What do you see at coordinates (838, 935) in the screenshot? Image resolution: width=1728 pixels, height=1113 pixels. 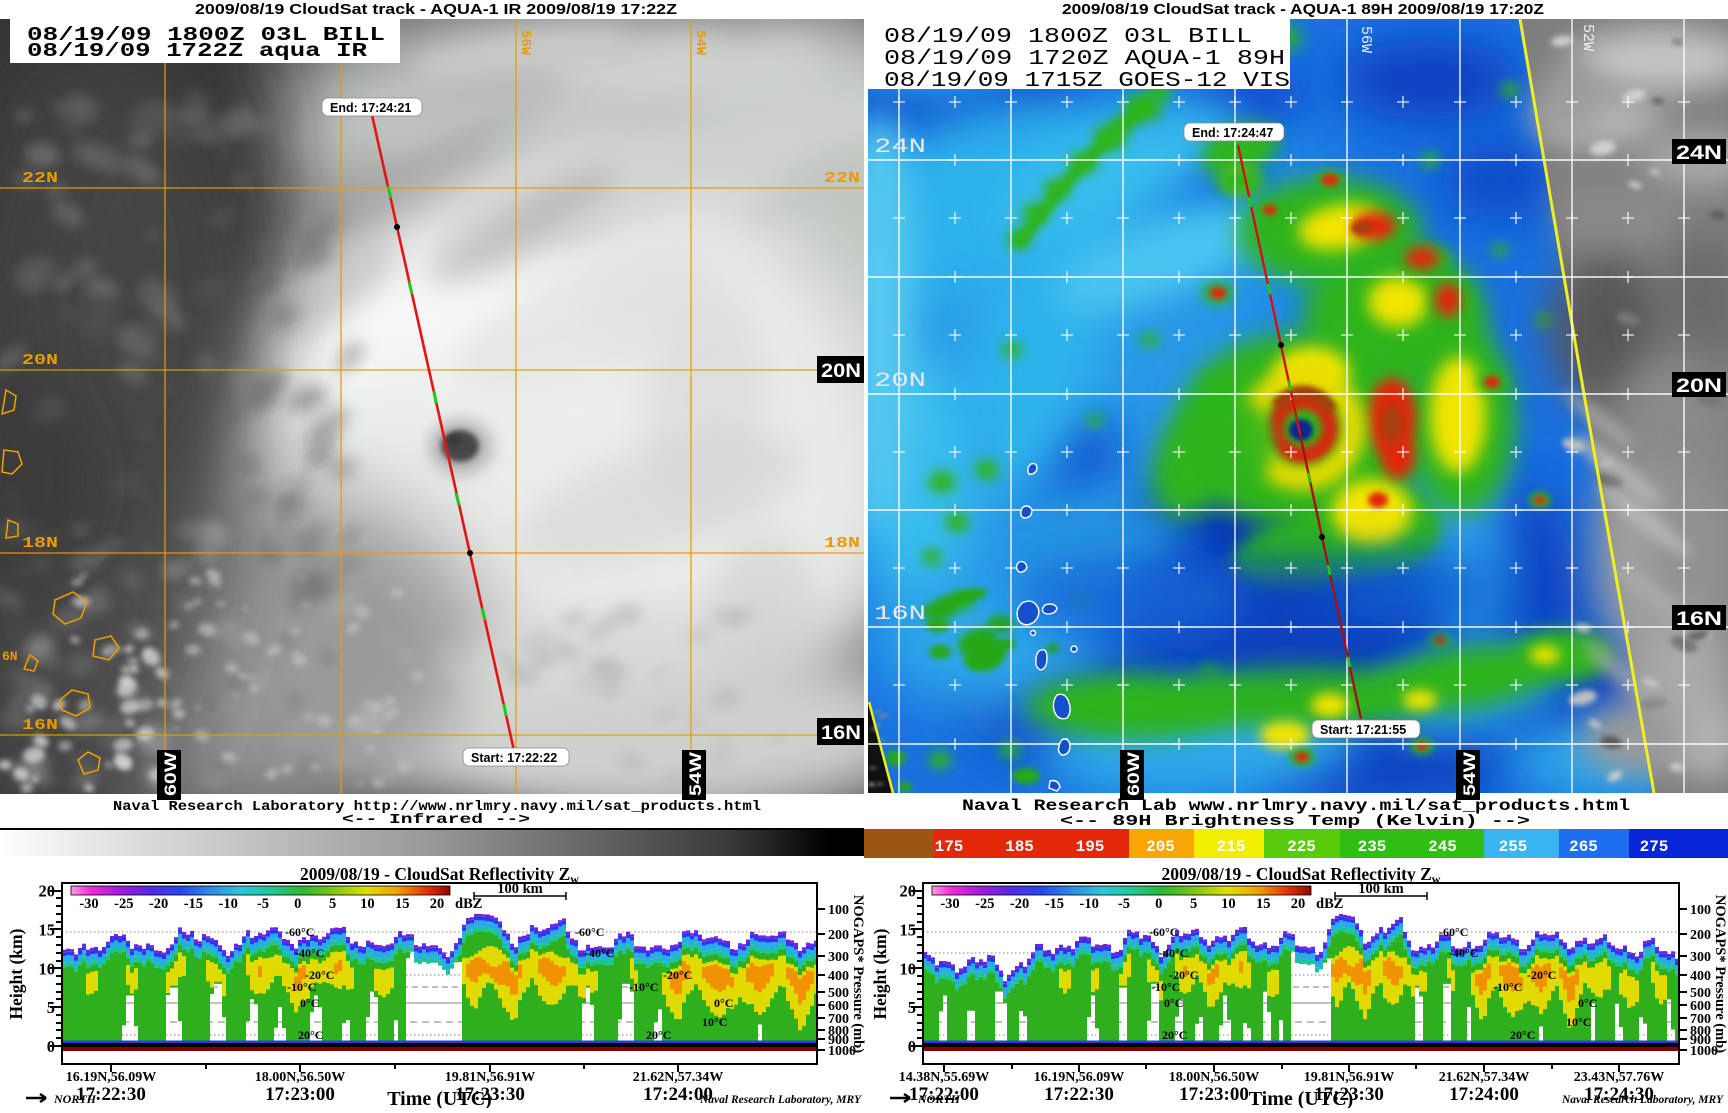 I see `svg-text: 200` at bounding box center [838, 935].